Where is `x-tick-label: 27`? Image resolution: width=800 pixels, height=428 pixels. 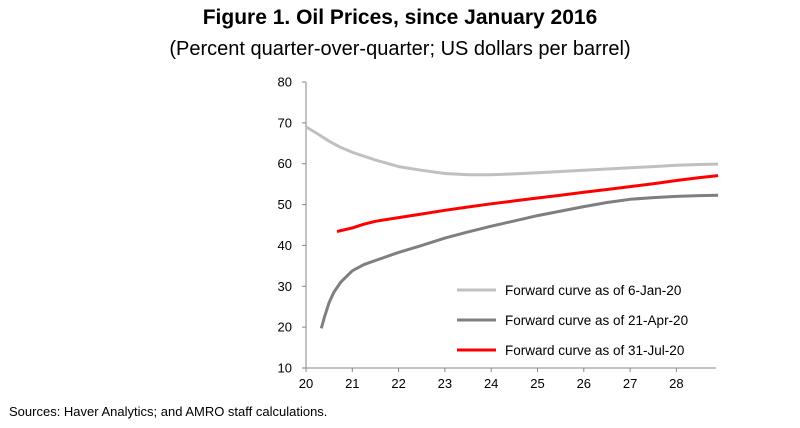 x-tick-label: 27 is located at coordinates (630, 383).